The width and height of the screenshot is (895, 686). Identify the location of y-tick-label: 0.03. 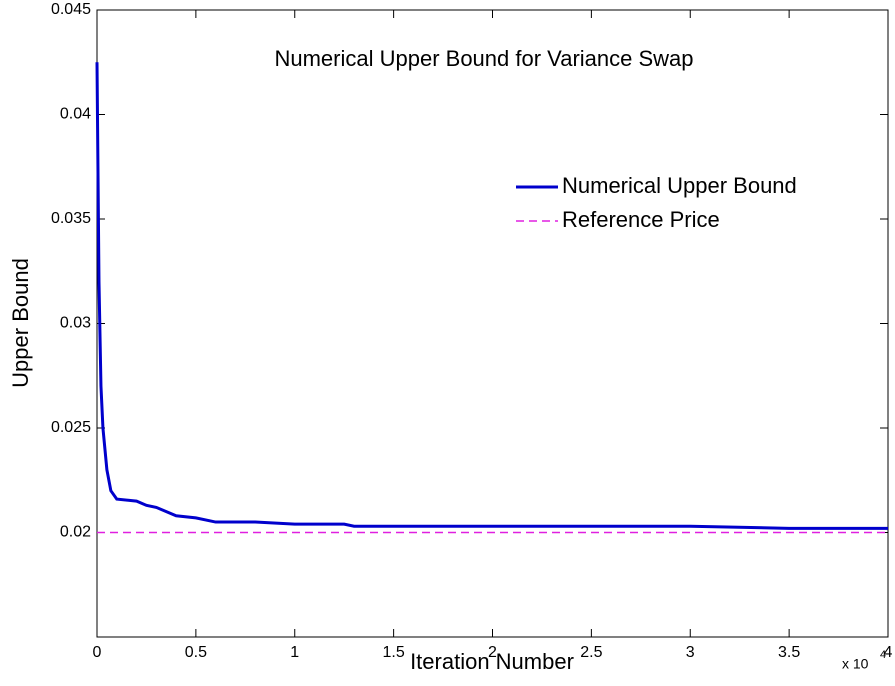
(75, 323).